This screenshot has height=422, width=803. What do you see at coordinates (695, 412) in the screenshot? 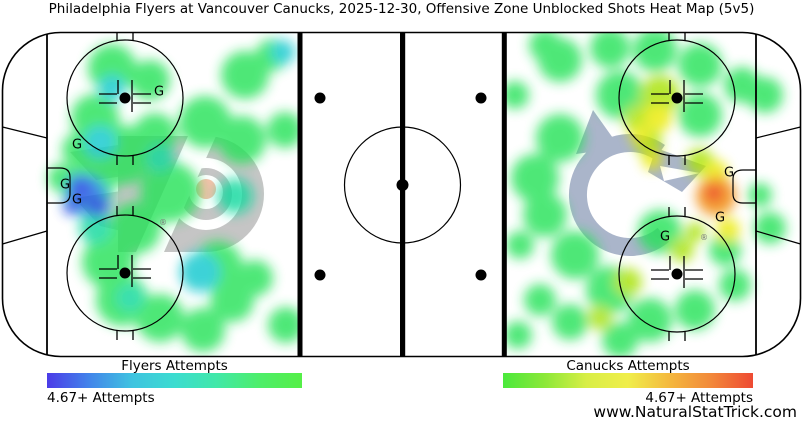
I see `naturalstattrick-watermark: www.NaturalStatTrick.com` at bounding box center [695, 412].